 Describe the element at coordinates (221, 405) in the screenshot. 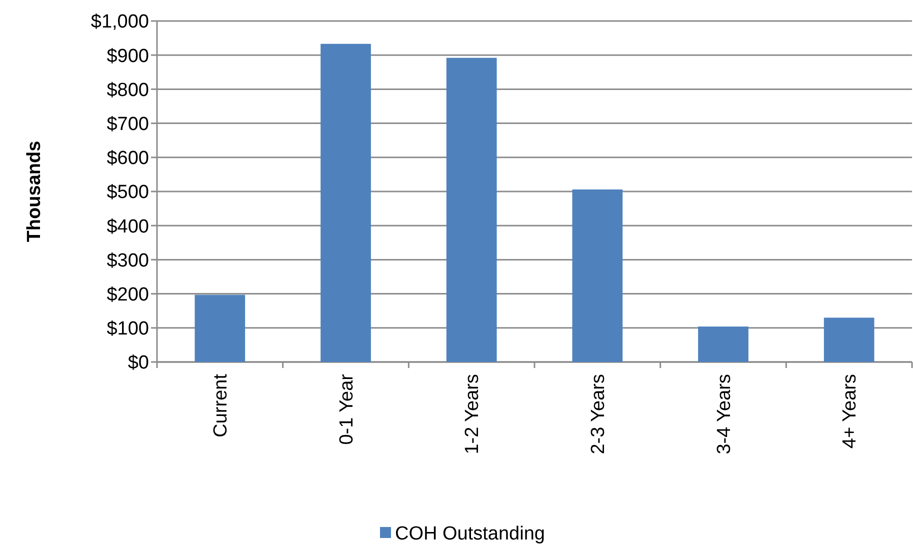

I see `x-tick-label: Current` at that location.